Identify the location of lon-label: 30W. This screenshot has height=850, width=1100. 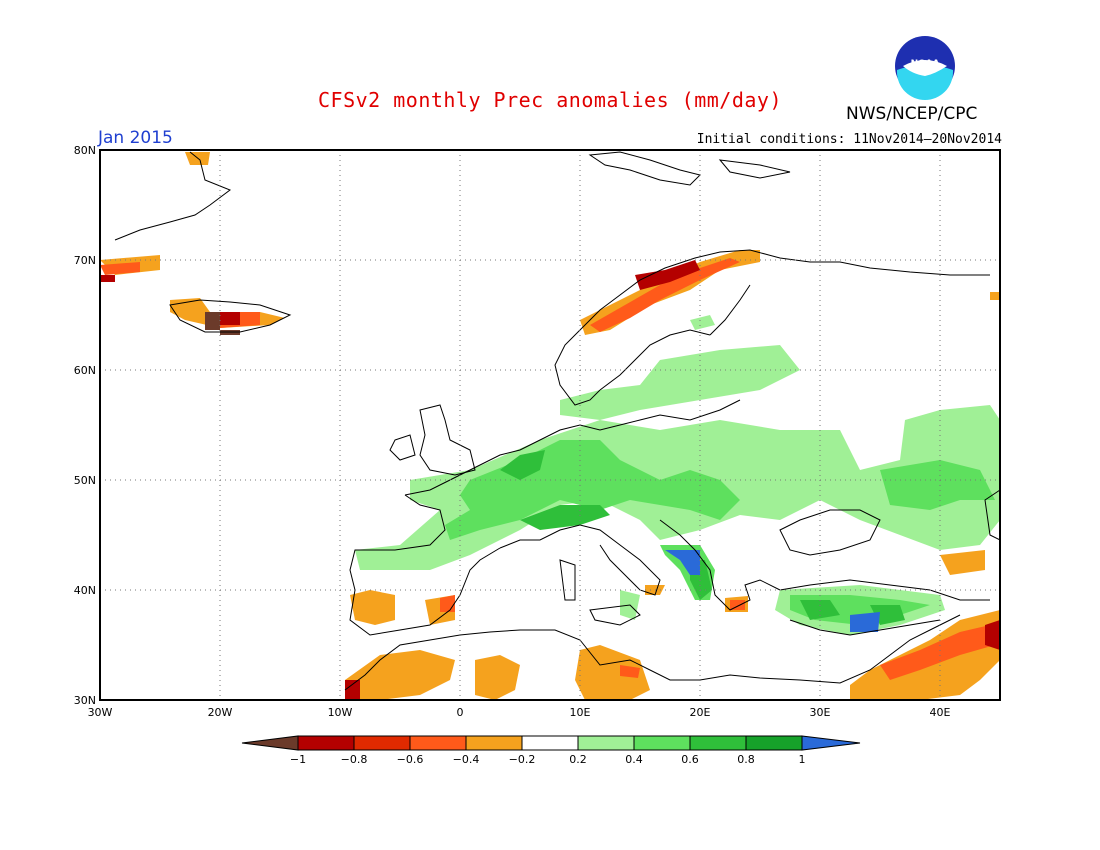
(100, 712).